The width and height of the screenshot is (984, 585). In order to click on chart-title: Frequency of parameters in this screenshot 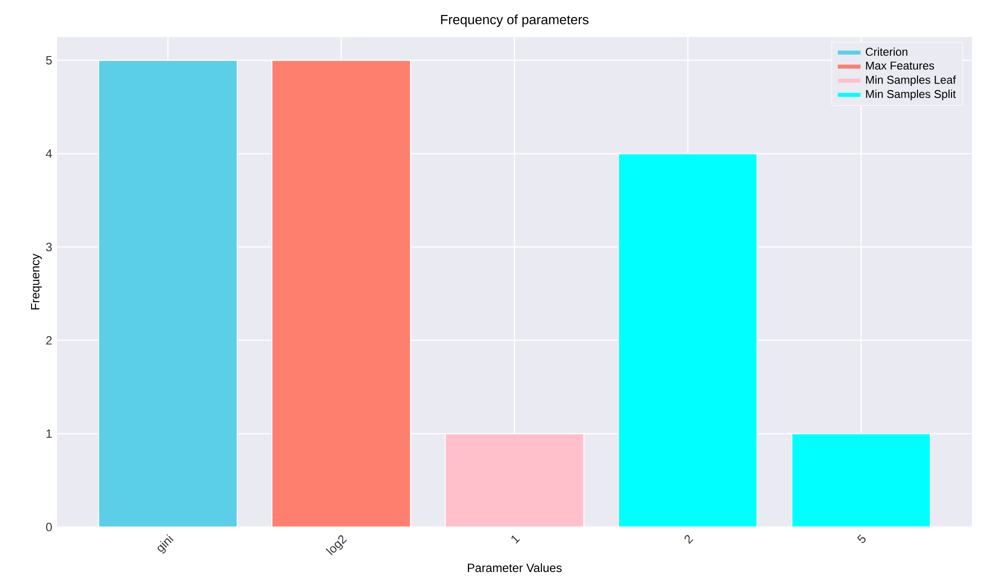, I will do `click(514, 20)`.